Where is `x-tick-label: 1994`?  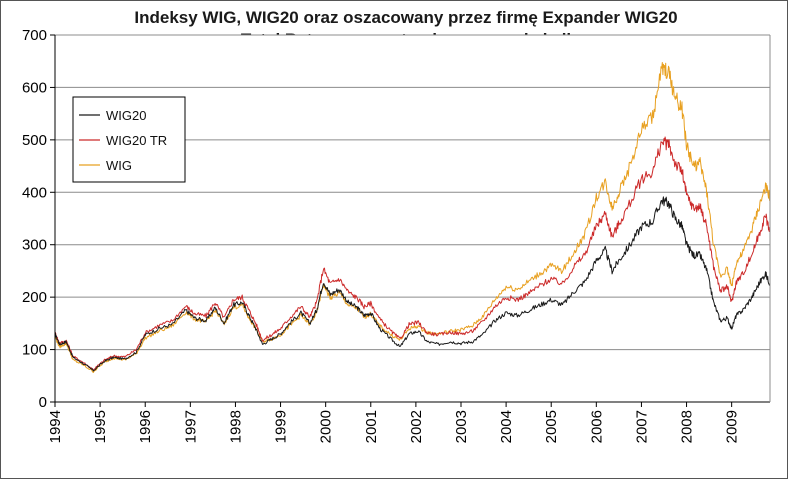 x-tick-label: 1994 is located at coordinates (55, 426).